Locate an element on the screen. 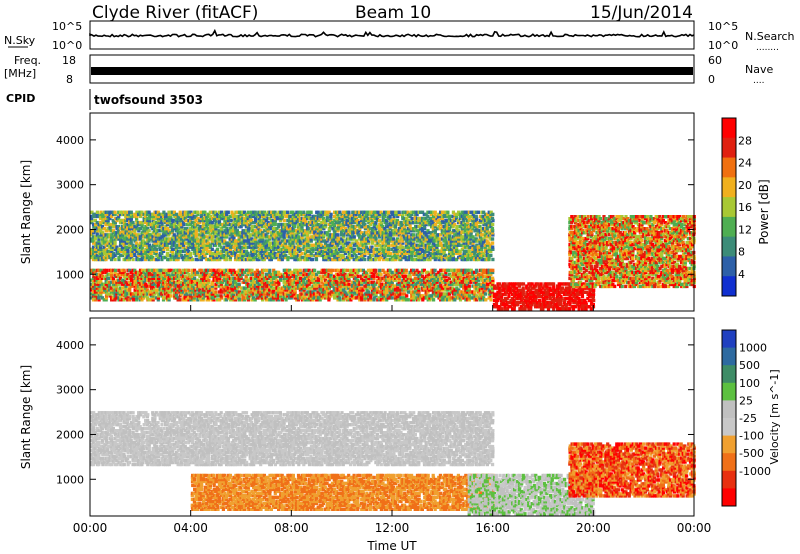  freq-band is located at coordinates (392, 71).